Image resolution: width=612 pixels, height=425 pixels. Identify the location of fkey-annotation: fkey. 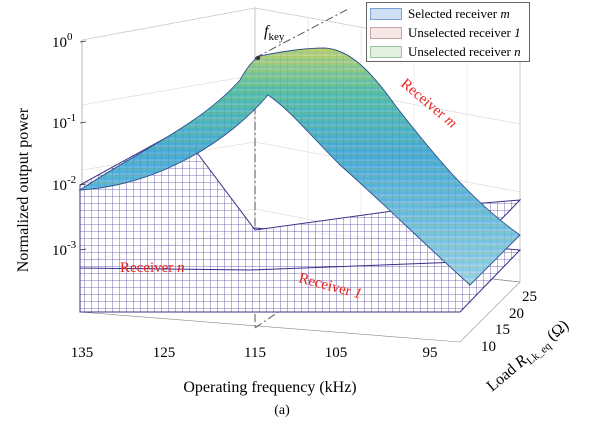
(274, 33).